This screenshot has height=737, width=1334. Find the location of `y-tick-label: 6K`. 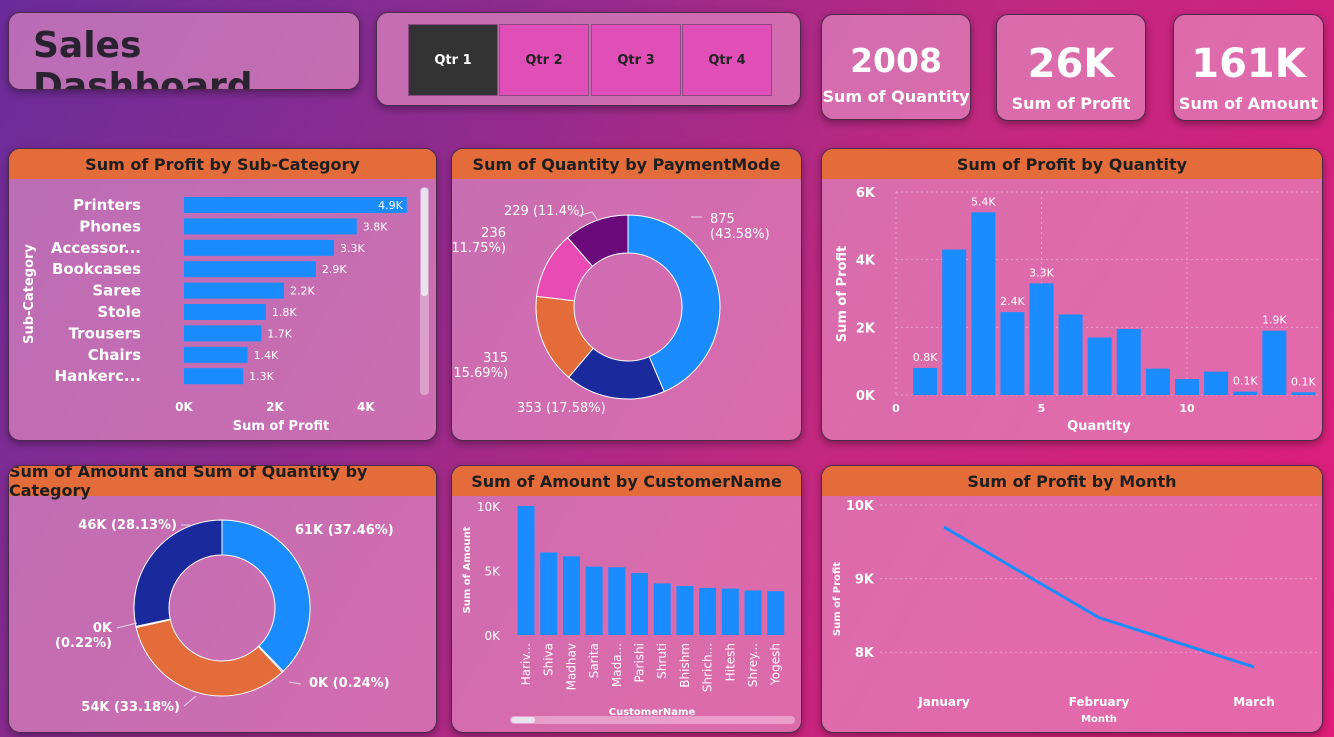

y-tick-label: 6K is located at coordinates (866, 193).